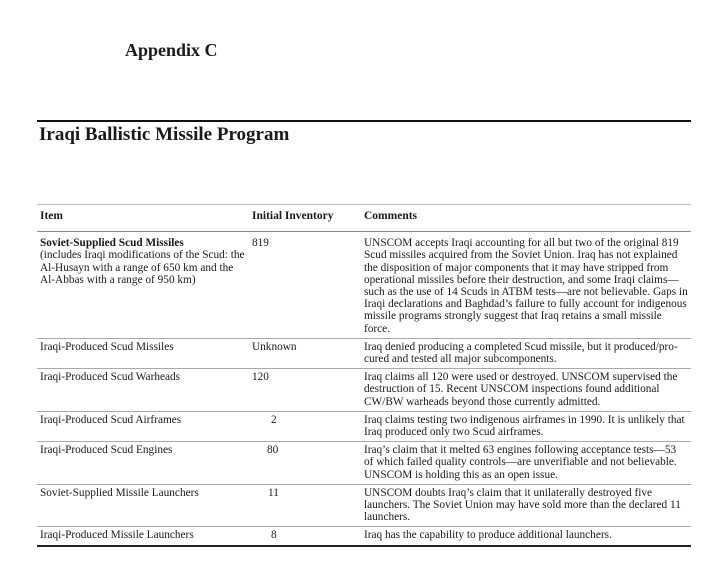  I want to click on header-comments: Comments, so click(523, 217).